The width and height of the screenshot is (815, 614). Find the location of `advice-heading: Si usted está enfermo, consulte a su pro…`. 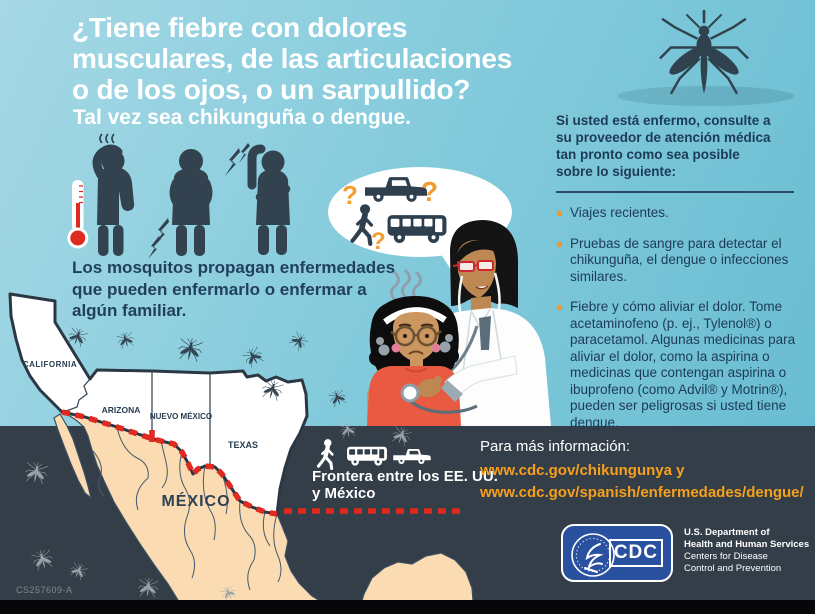

advice-heading: Si usted está enfermo, consulte a su pro… is located at coordinates (663, 146).